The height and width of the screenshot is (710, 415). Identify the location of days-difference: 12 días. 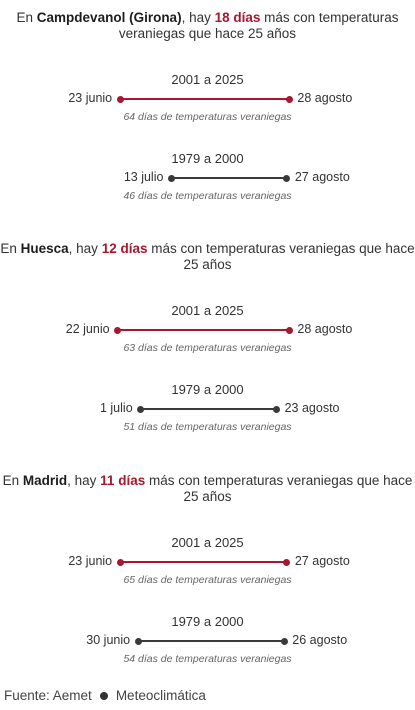
(124, 248).